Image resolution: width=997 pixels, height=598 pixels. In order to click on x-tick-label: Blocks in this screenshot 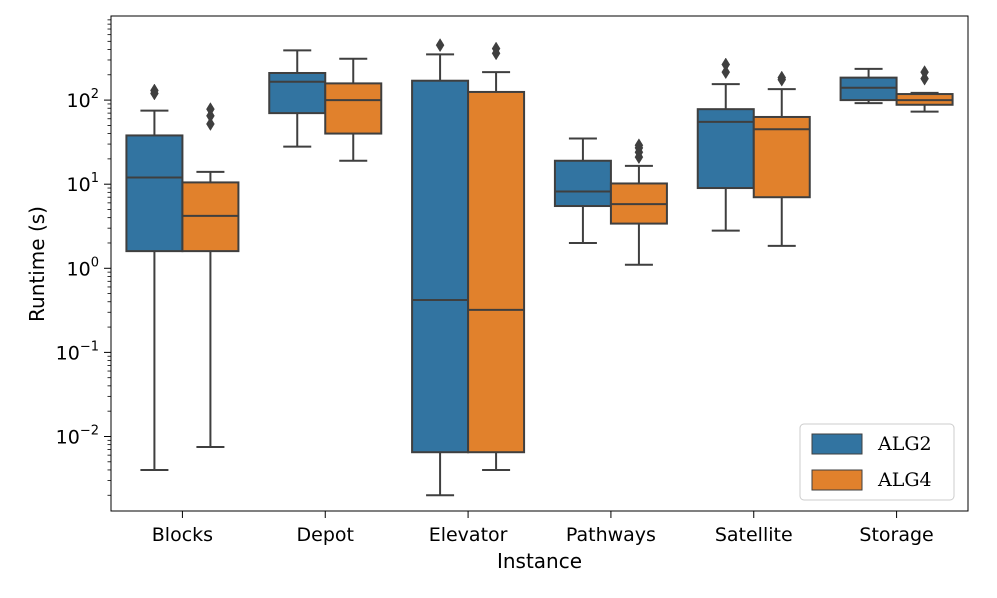, I will do `click(182, 535)`.